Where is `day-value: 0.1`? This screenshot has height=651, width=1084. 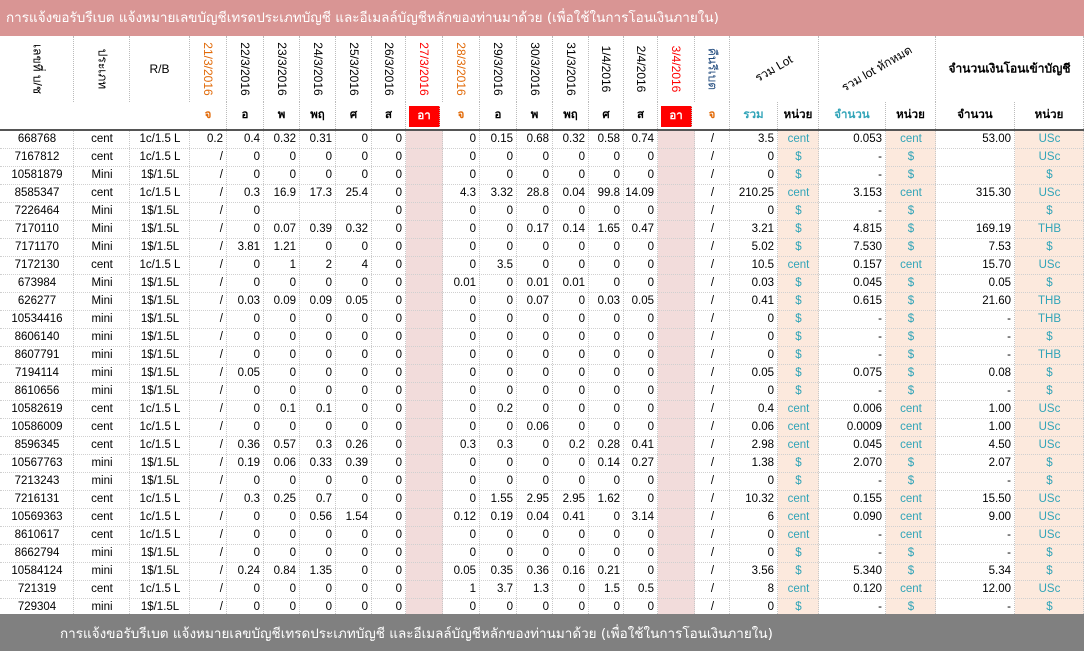 day-value: 0.1 is located at coordinates (288, 409).